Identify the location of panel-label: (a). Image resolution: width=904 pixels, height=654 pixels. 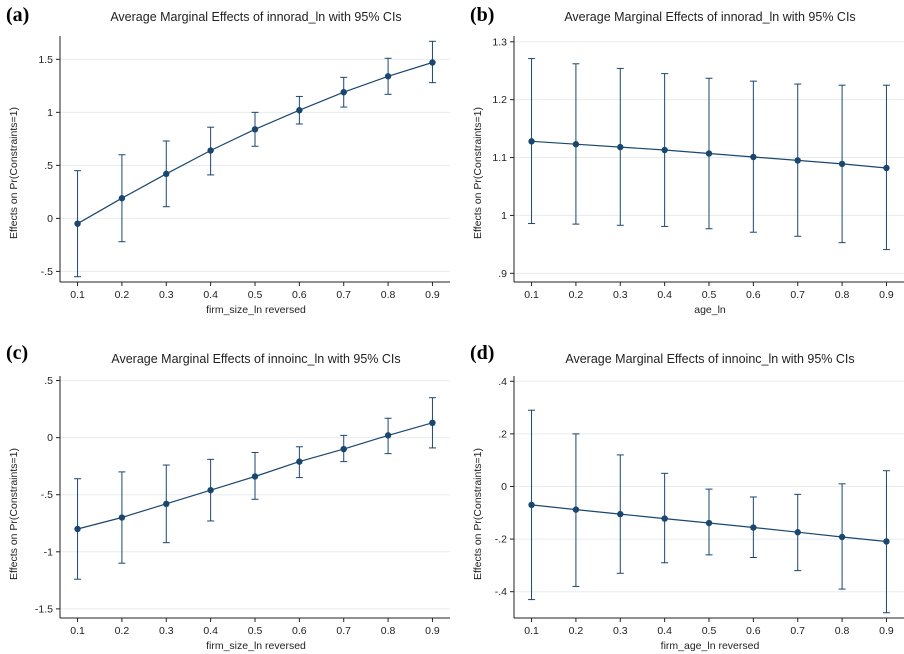
(18, 15).